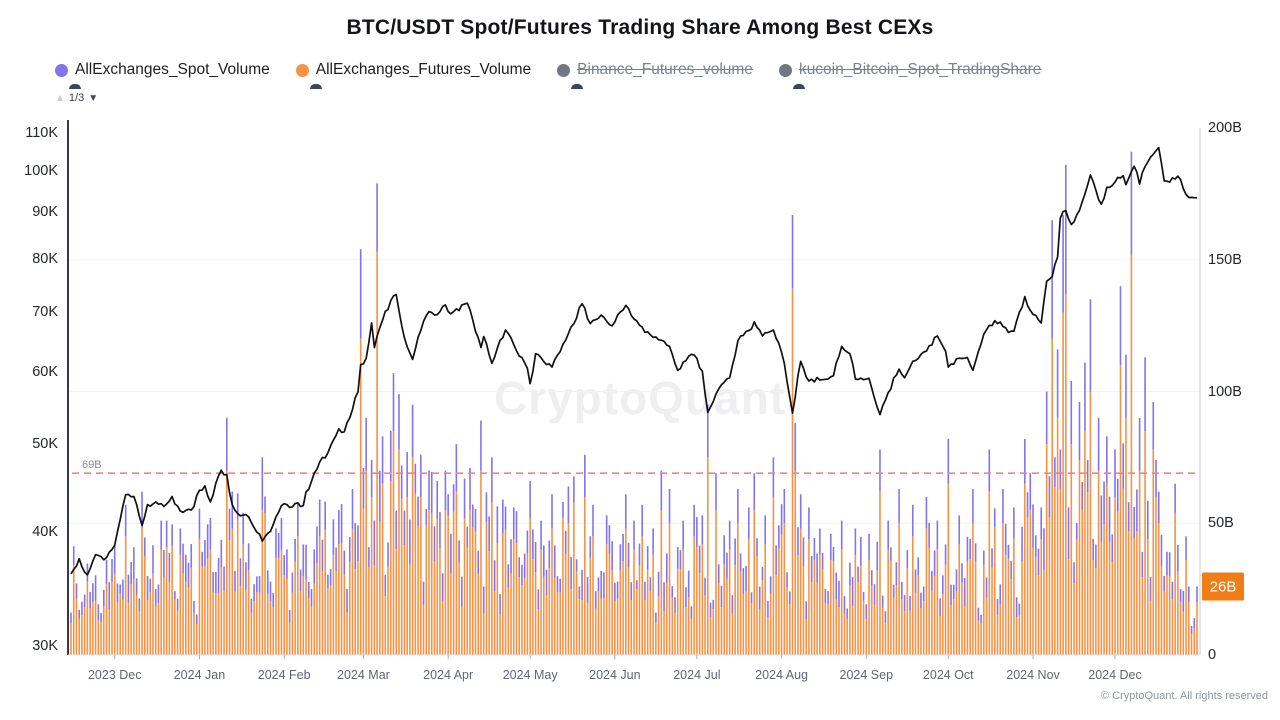  What do you see at coordinates (866, 675) in the screenshot?
I see `x-axis-month-label: 2024 Sep` at bounding box center [866, 675].